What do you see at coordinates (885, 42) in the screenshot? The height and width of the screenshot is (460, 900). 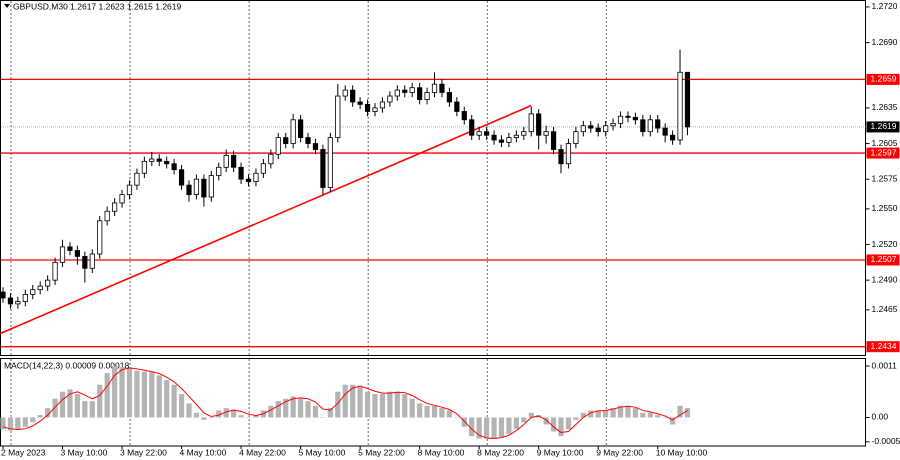 I see `y-tick-label: 1.2690` at bounding box center [885, 42].